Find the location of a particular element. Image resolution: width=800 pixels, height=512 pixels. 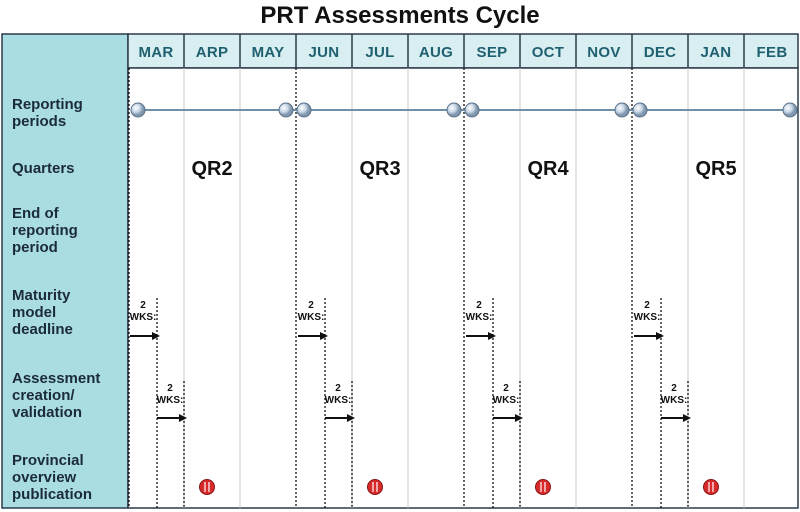

month-label: NOV is located at coordinates (604, 52).